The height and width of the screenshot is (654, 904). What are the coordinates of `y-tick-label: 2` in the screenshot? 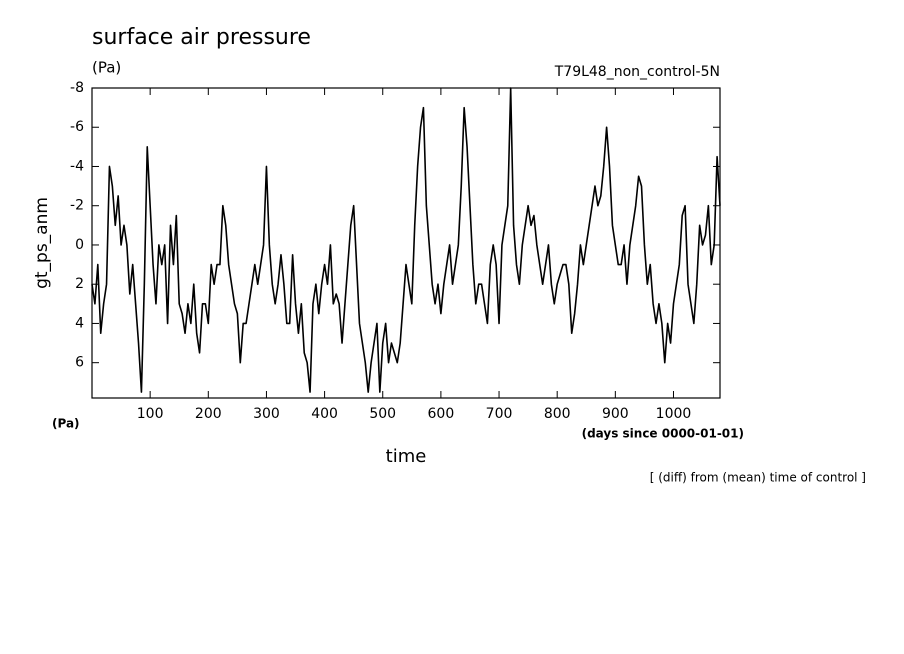 It's located at (79, 284).